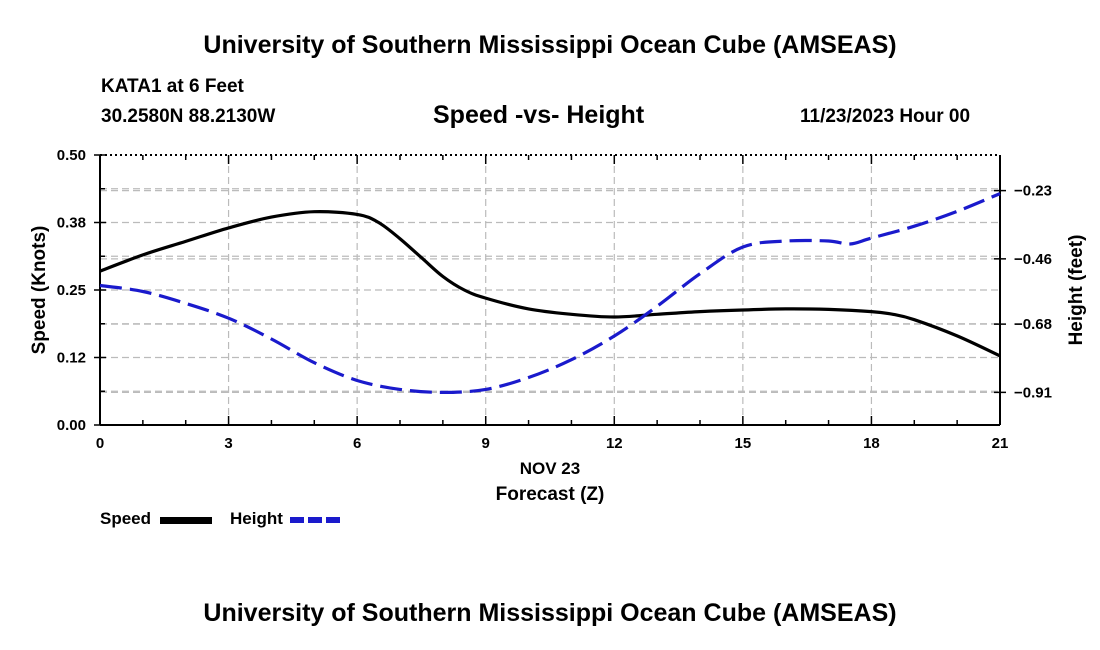 The image size is (1100, 650). Describe the element at coordinates (743, 443) in the screenshot. I see `x-tick-label: 15` at that location.